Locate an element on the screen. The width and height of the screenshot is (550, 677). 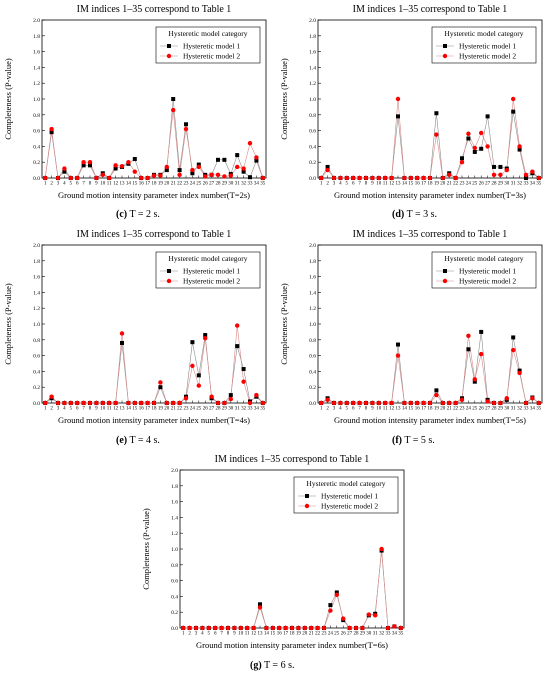
x-tick-label: 16 is located at coordinates (142, 409).